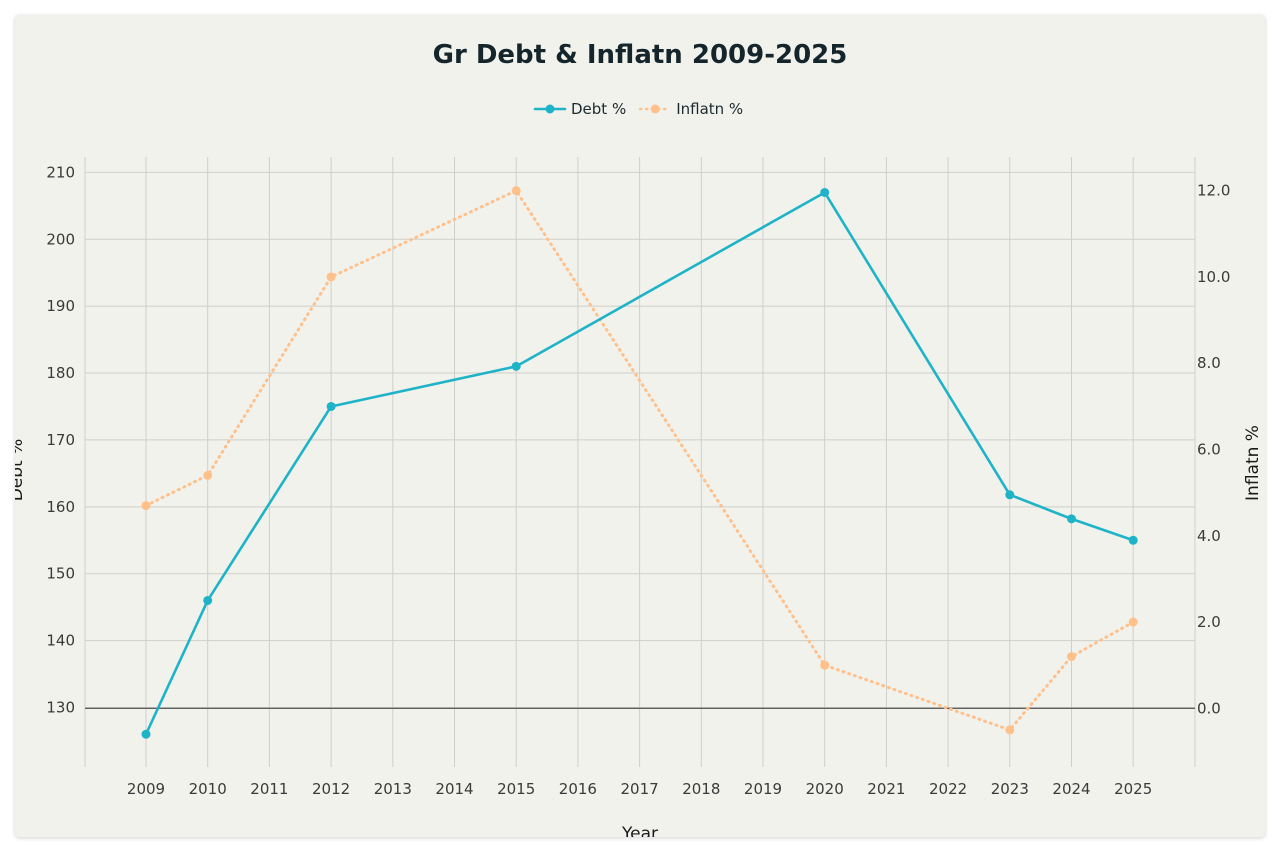 This screenshot has width=1280, height=853. What do you see at coordinates (638, 109) in the screenshot?
I see `legend: Debt % Inflatn %` at bounding box center [638, 109].